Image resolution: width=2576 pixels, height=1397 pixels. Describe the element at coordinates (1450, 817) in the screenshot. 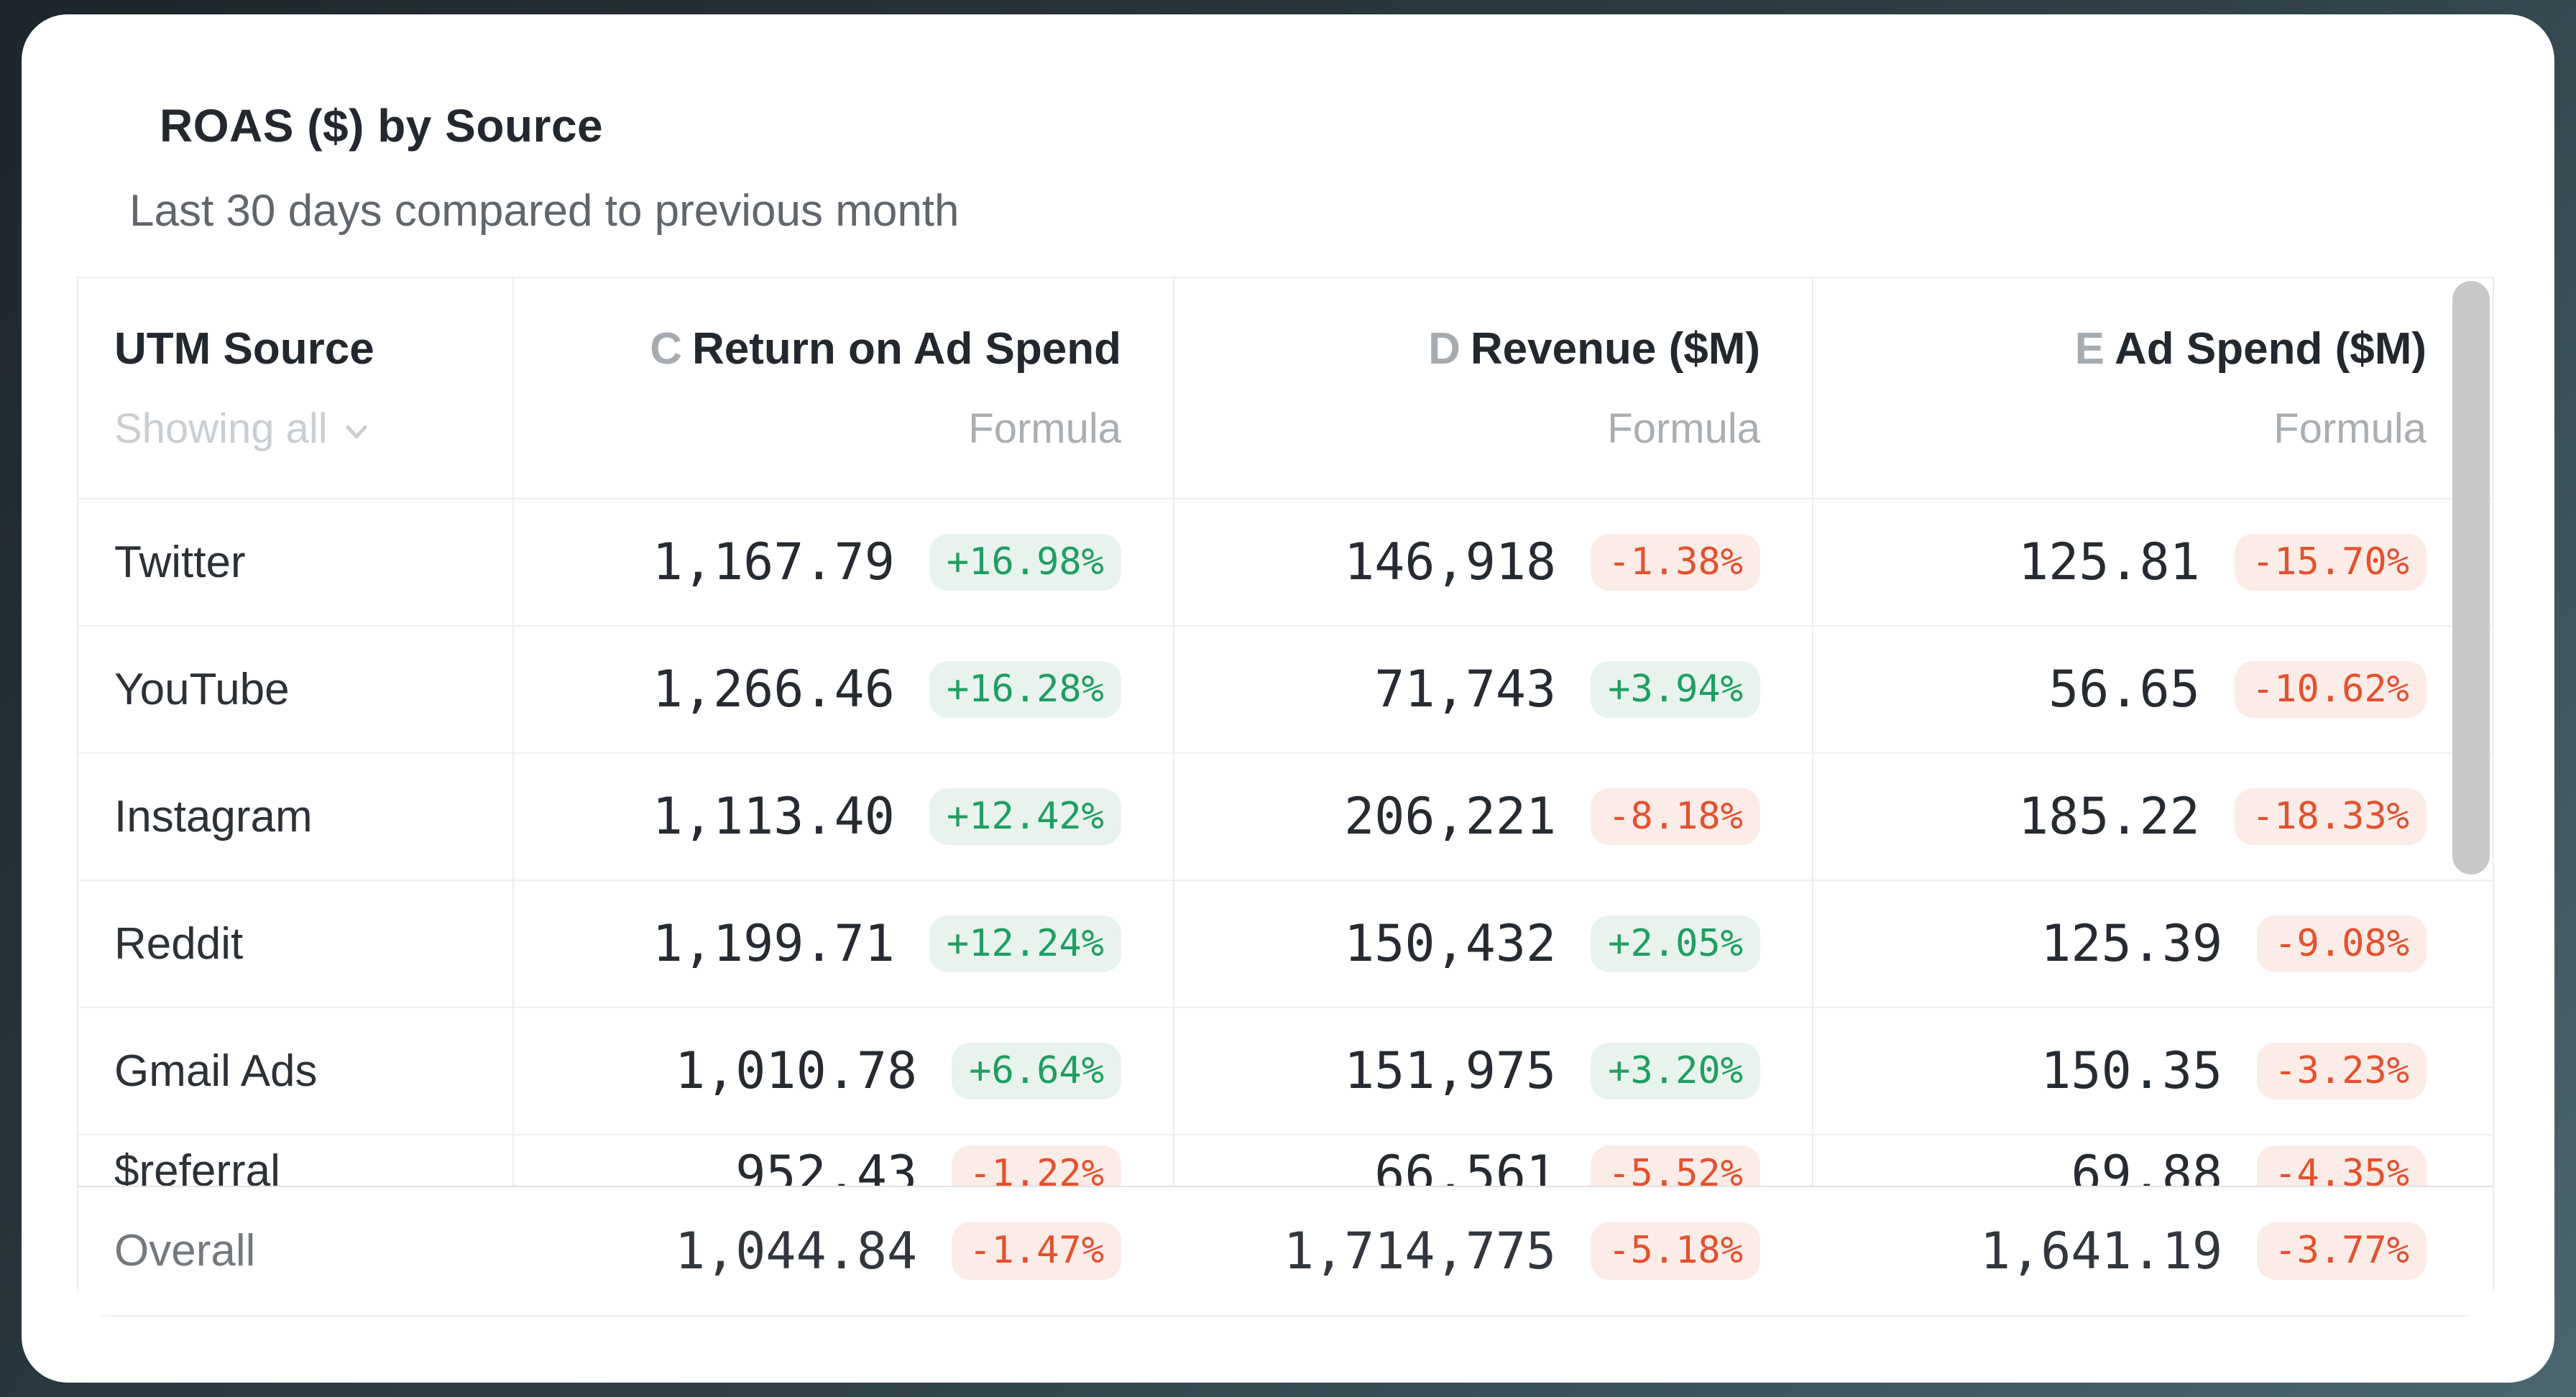

I see `cell-value: 206,221` at that location.